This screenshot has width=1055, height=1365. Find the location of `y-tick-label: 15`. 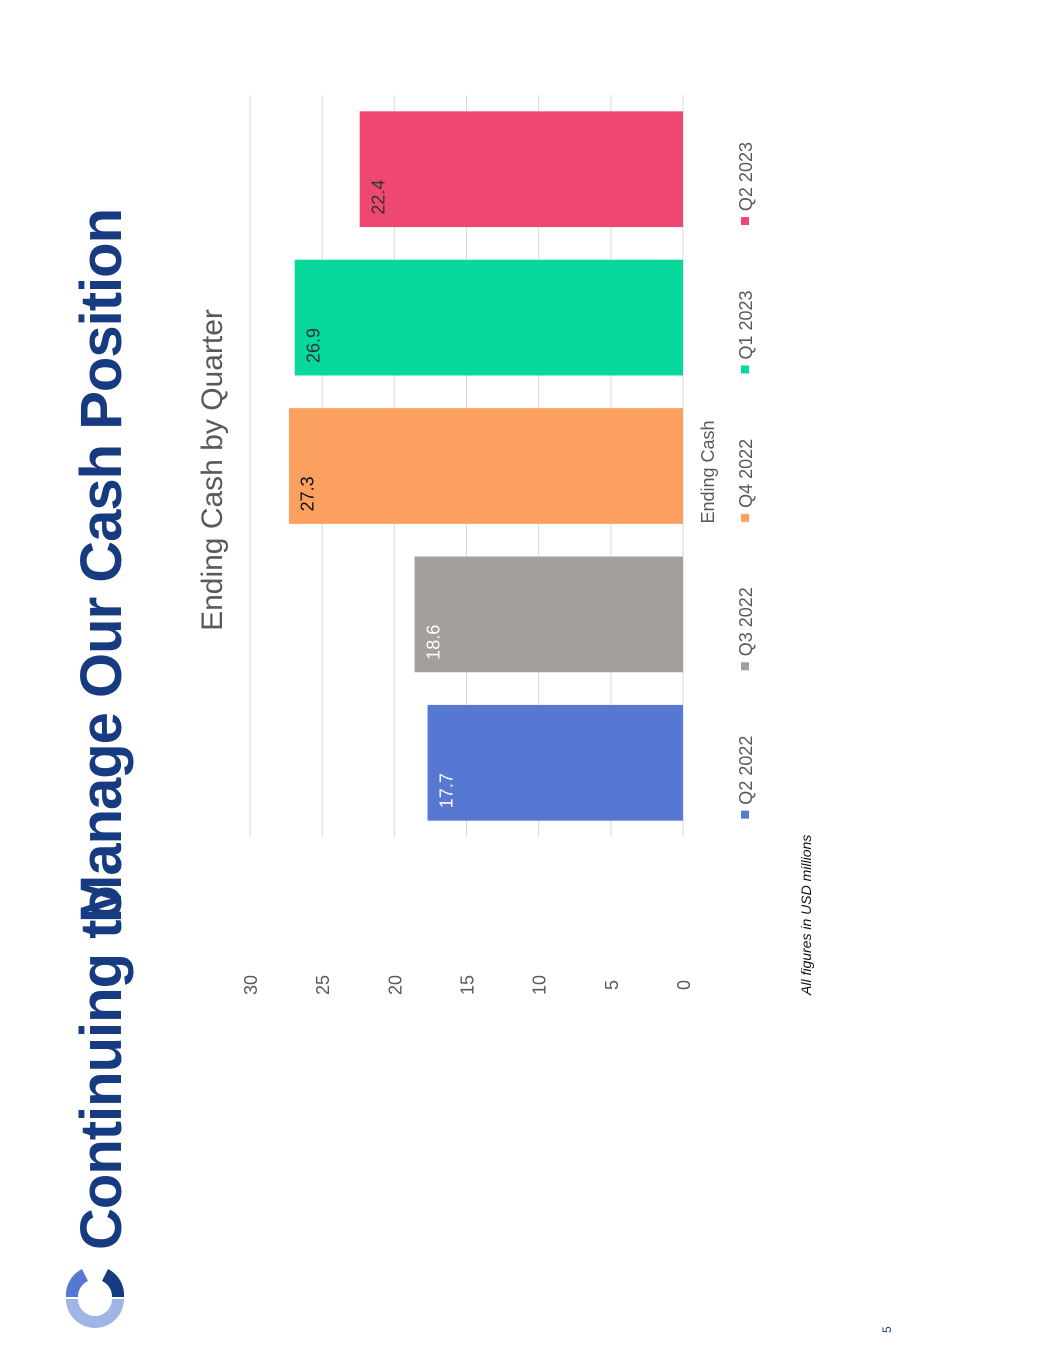

y-tick-label: 15 is located at coordinates (468, 985).